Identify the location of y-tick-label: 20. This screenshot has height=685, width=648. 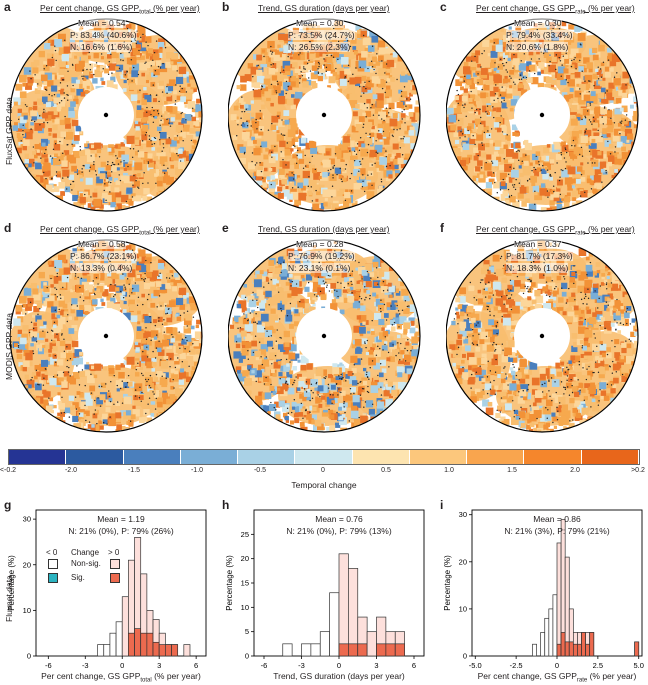
(27, 564).